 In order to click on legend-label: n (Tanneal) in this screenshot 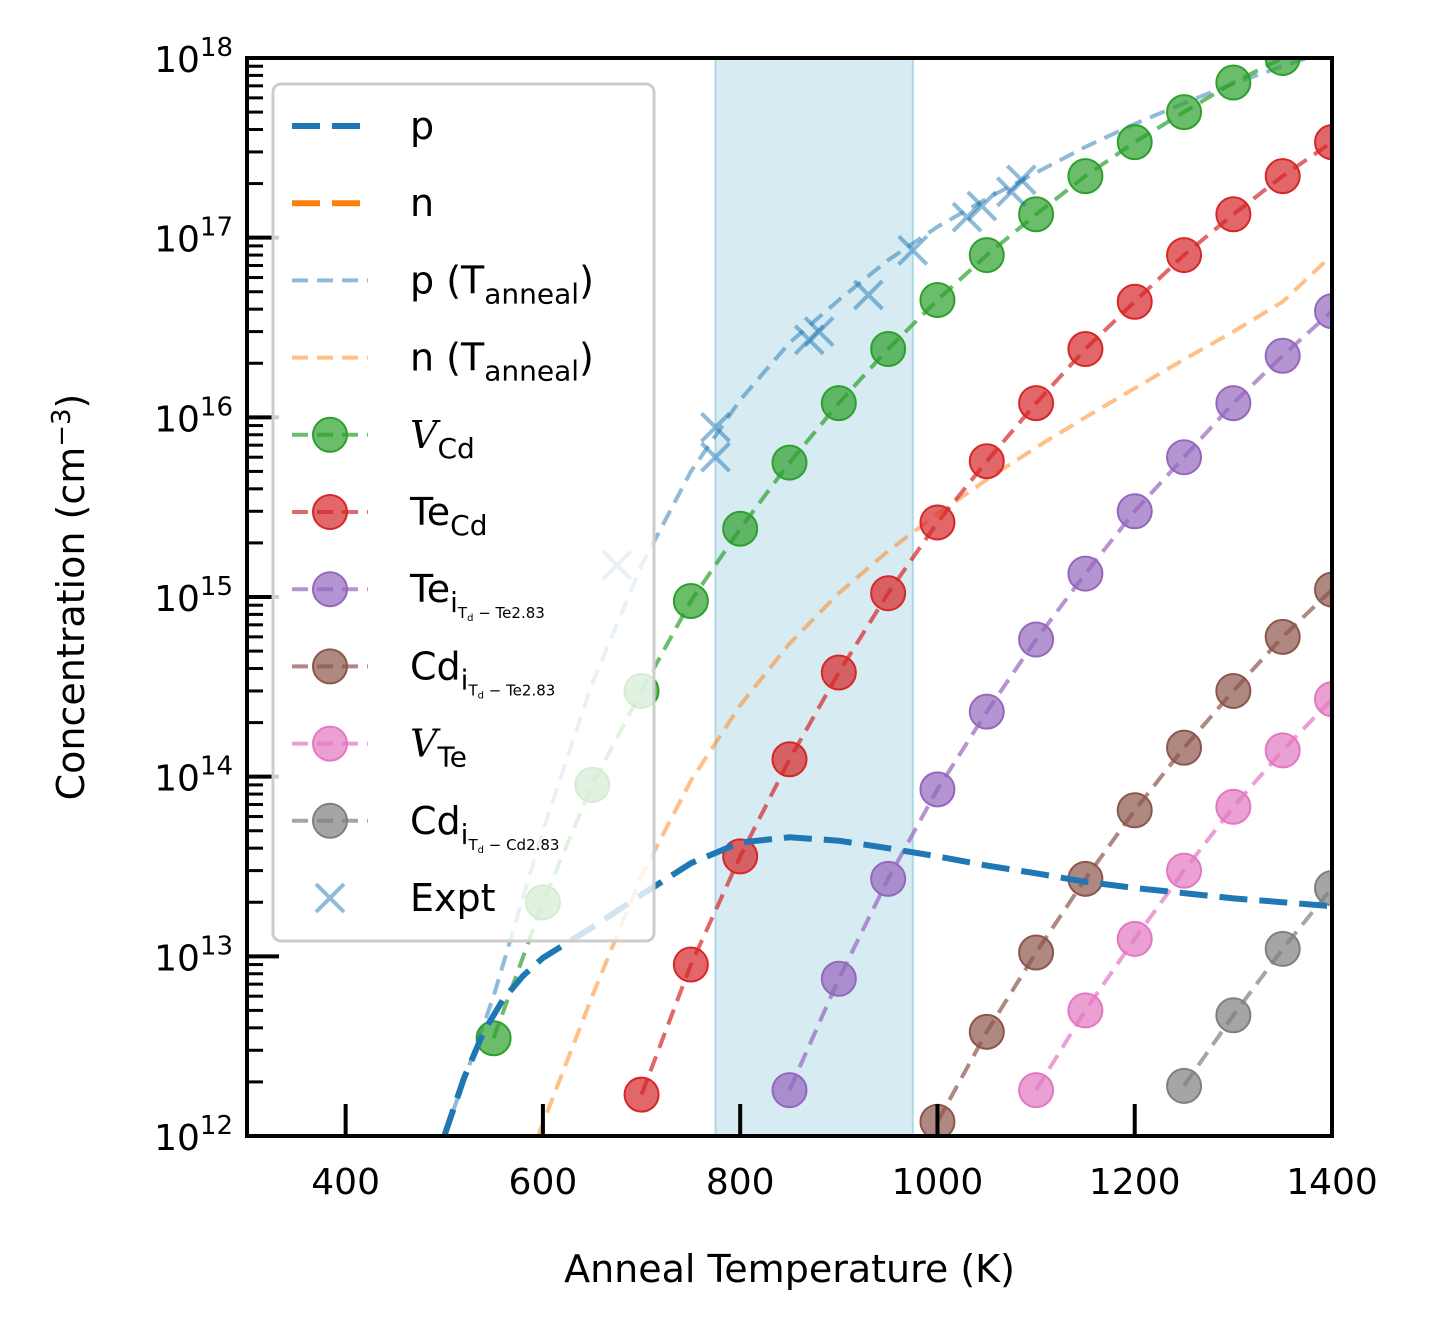, I will do `click(502, 362)`.